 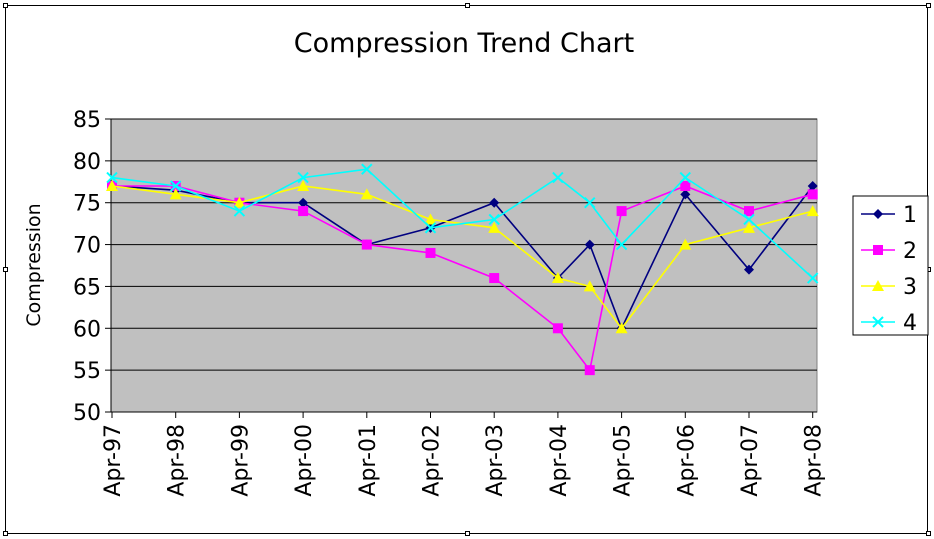 I want to click on y-tick-label: 70, so click(x=87, y=246).